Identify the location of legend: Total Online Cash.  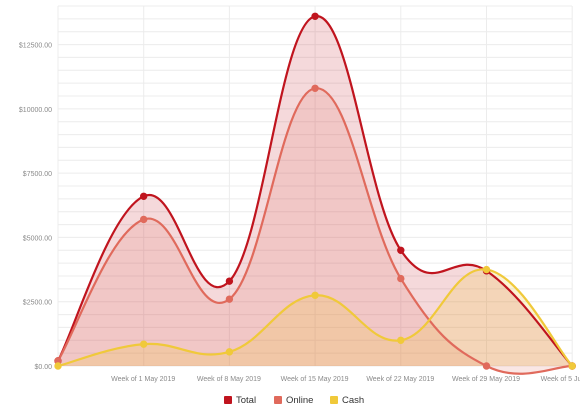
(294, 400).